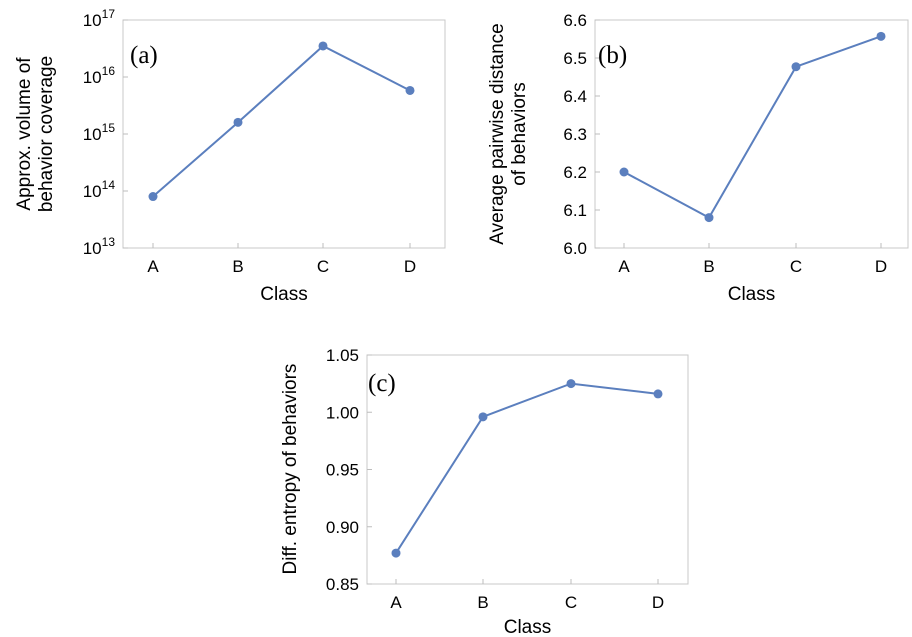  I want to click on y-tick-label: 6.0, so click(575, 248).